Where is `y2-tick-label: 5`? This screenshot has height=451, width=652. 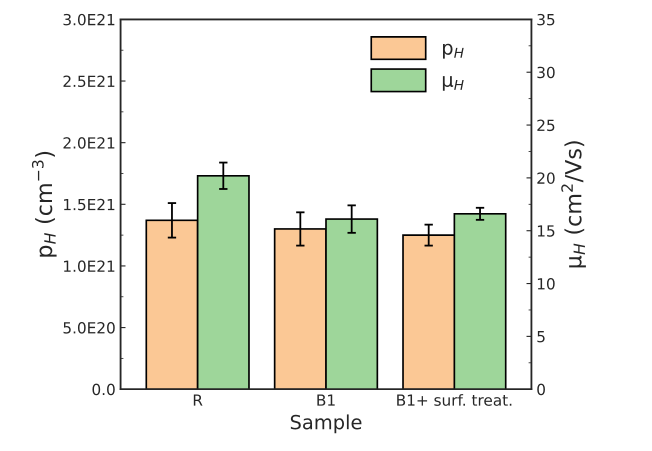
y2-tick-label: 5 is located at coordinates (541, 336).